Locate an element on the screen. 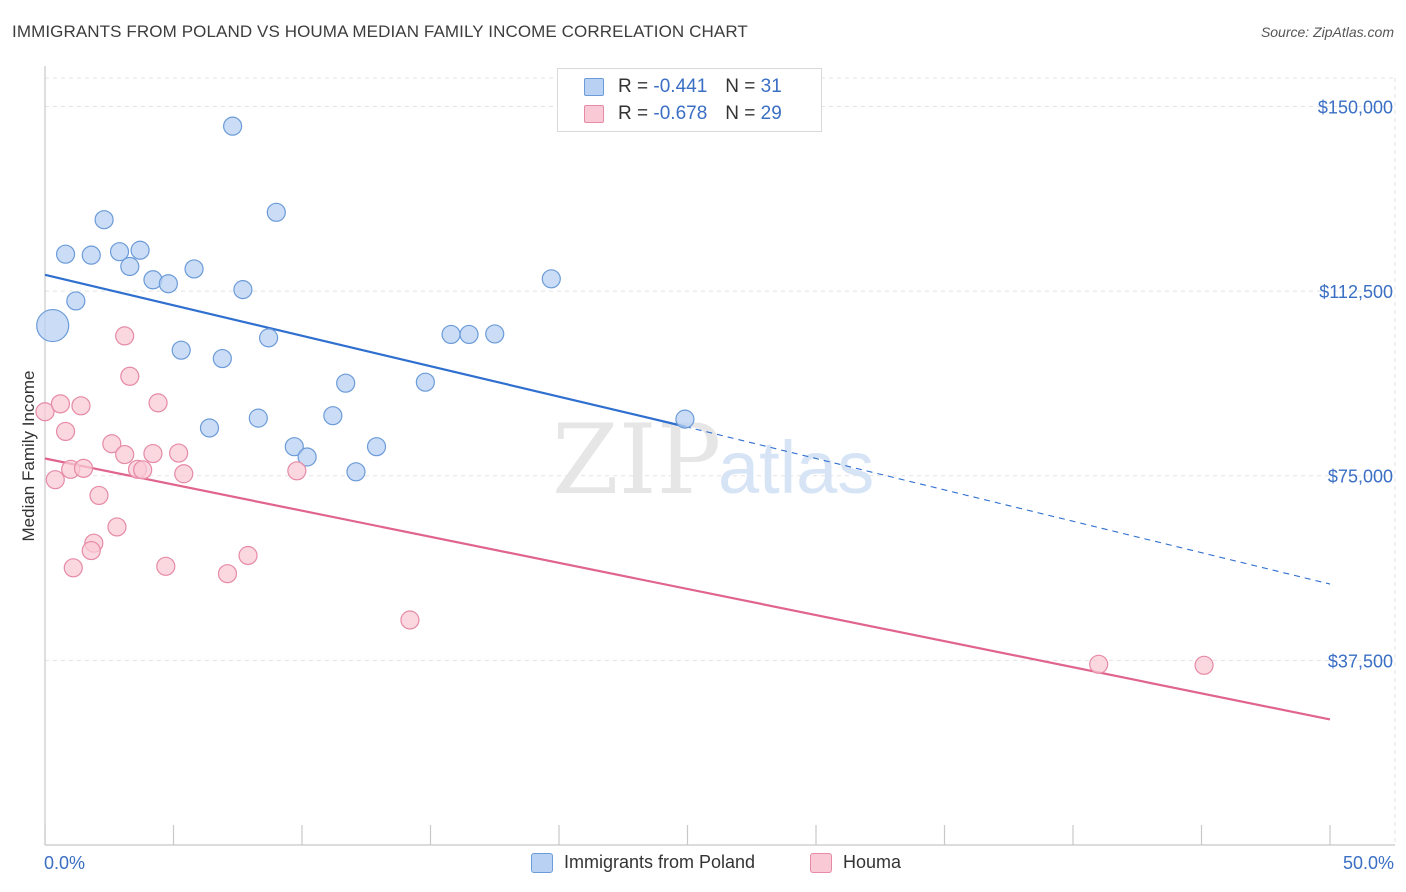 The image size is (1406, 892). x-tick-label: 0.0% is located at coordinates (64, 863).